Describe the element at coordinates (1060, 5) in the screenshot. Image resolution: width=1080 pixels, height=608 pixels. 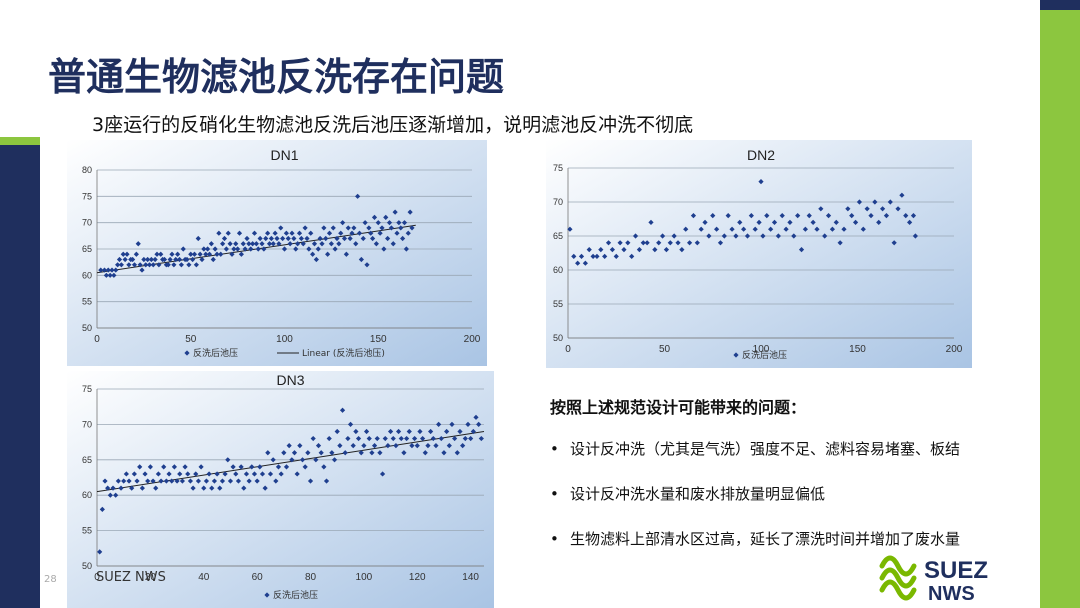
I see `right-navy-cap` at that location.